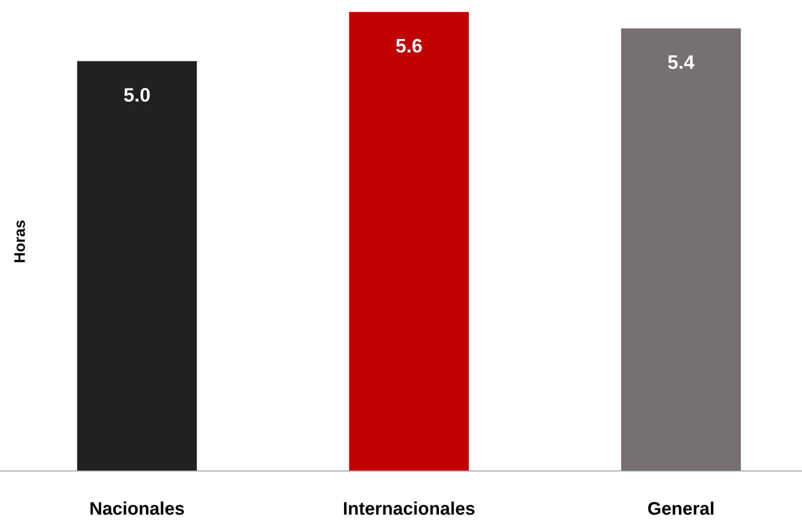  What do you see at coordinates (681, 62) in the screenshot?
I see `data-label: 5.4` at bounding box center [681, 62].